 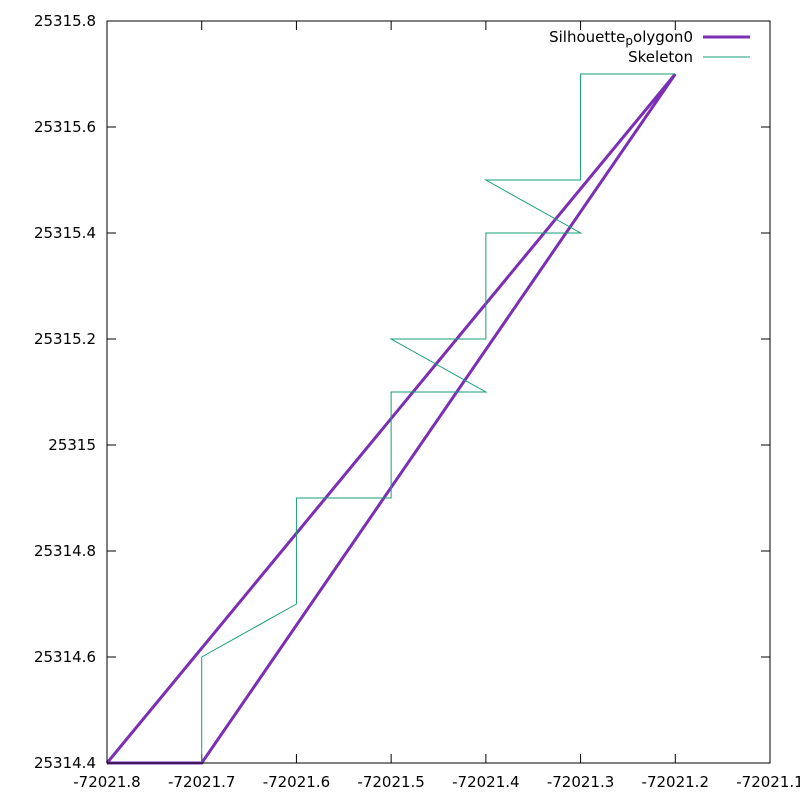 I want to click on x-tick-label: -72021.5, so click(x=390, y=782).